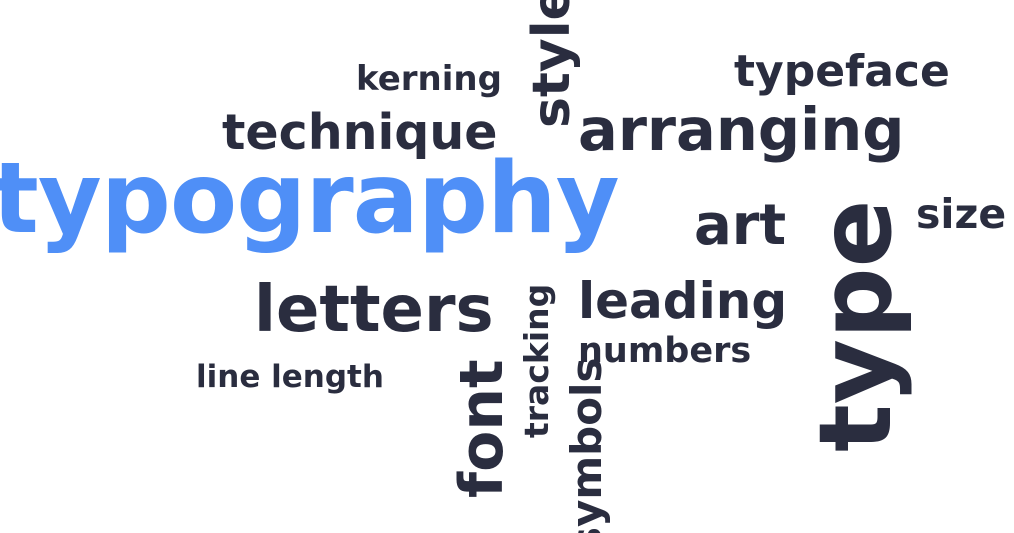 Image resolution: width=1014 pixels, height=533 pixels. Describe the element at coordinates (683, 301) in the screenshot. I see `word-leading: leading` at that location.